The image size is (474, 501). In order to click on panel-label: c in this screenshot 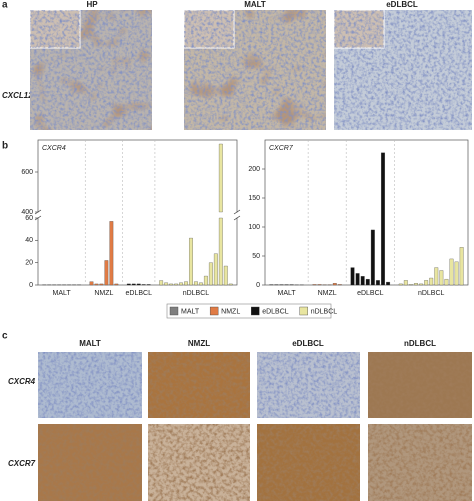, I will do `click(5, 336)`.